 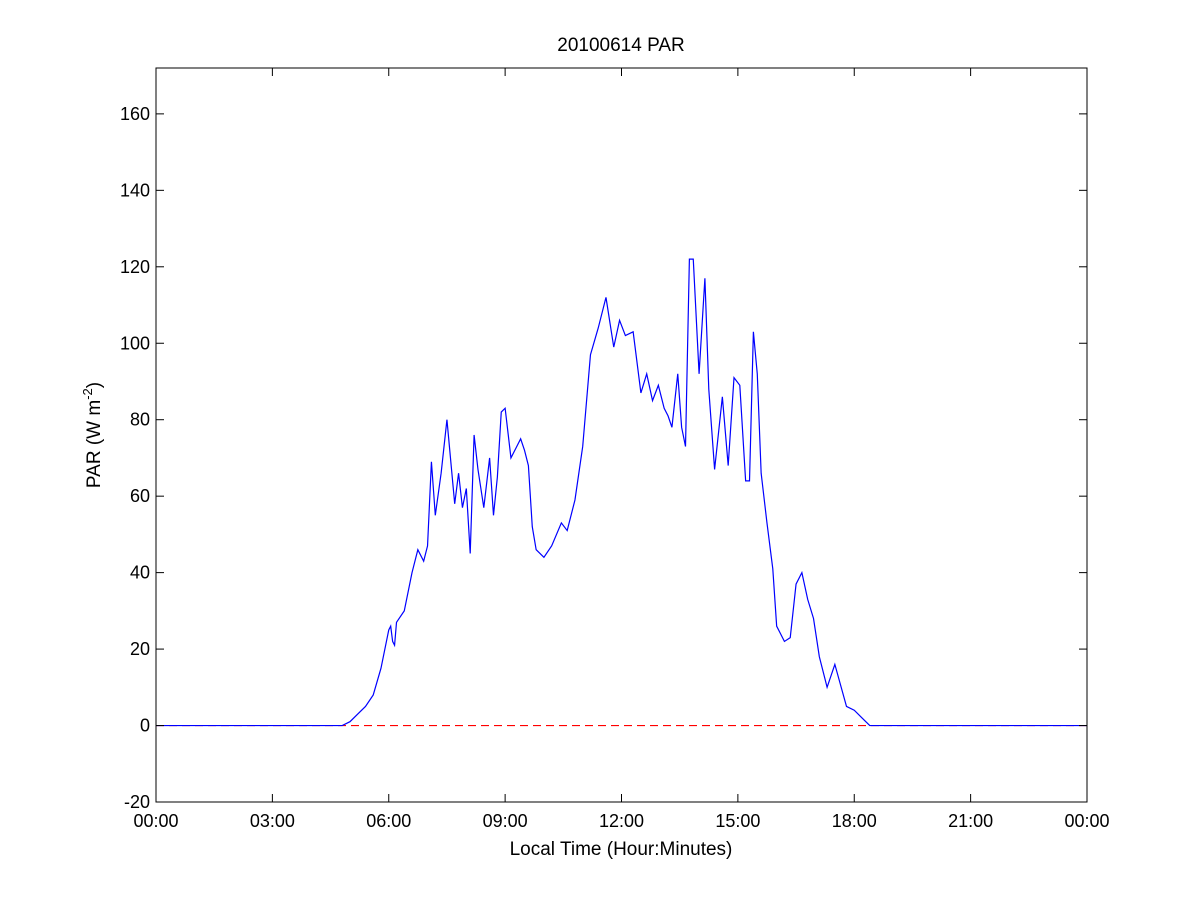 I want to click on y-tick-label: 120, so click(x=135, y=267).